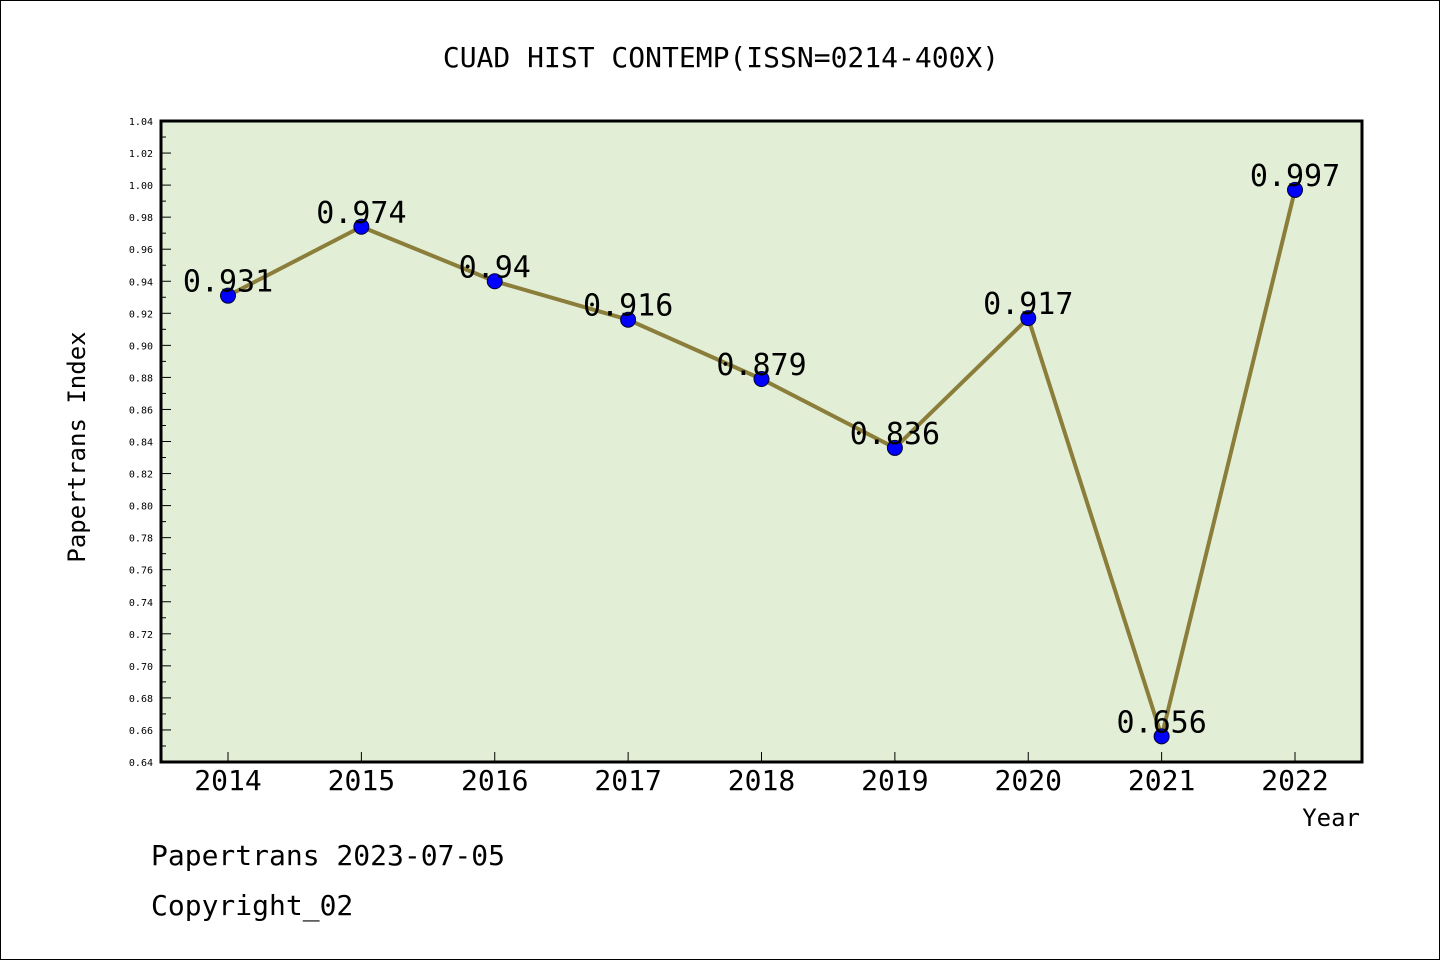  I want to click on x-tick-label: 2021, so click(1161, 780).